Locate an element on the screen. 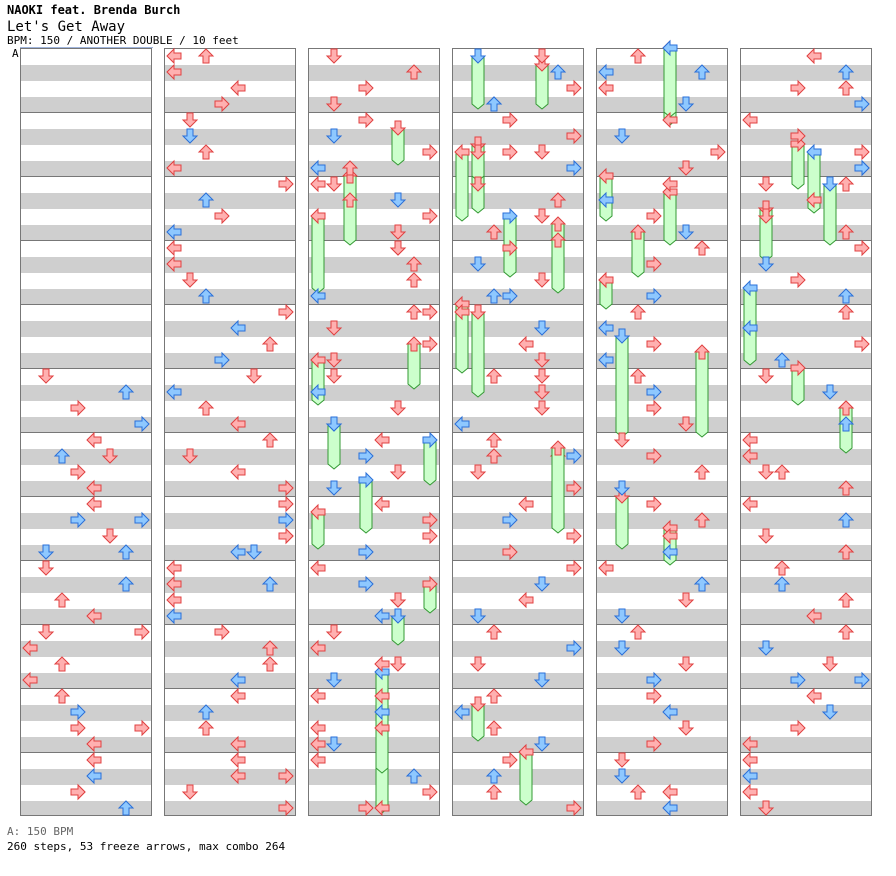 The height and width of the screenshot is (876, 896). section-marker: A is located at coordinates (15, 53).